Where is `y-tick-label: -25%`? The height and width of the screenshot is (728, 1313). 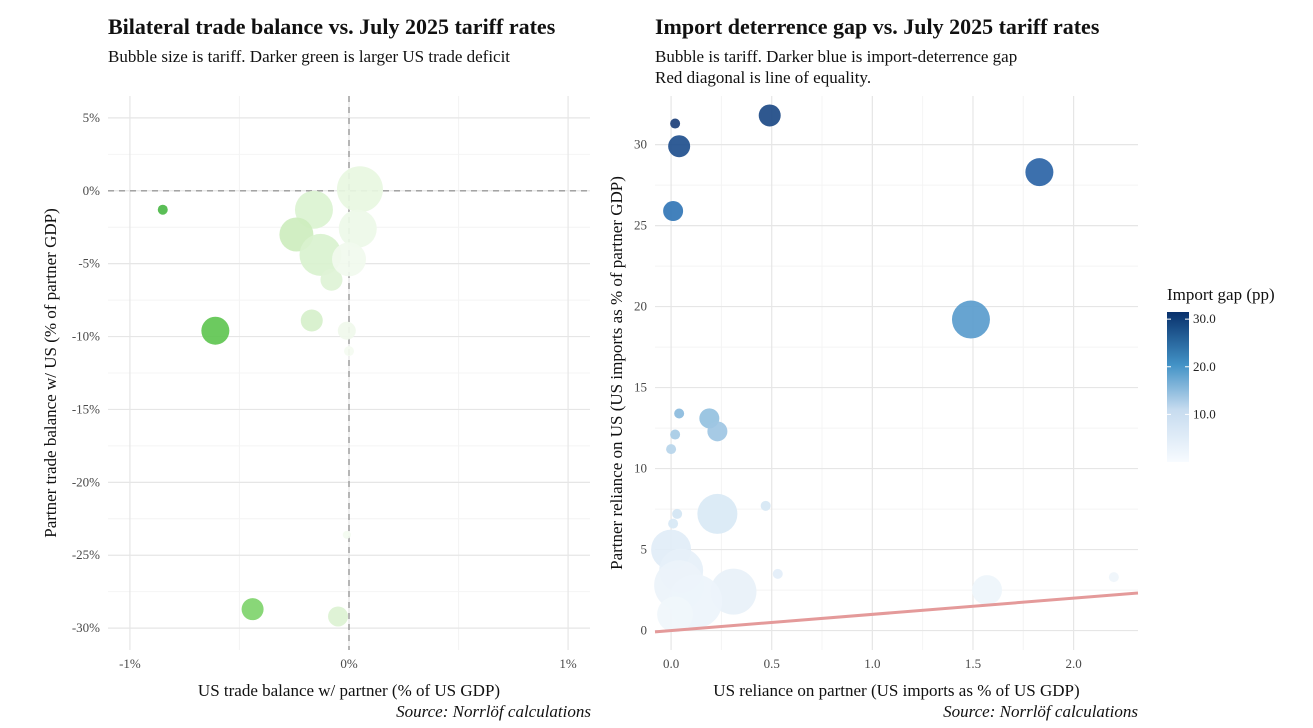
y-tick-label: -25% is located at coordinates (86, 554).